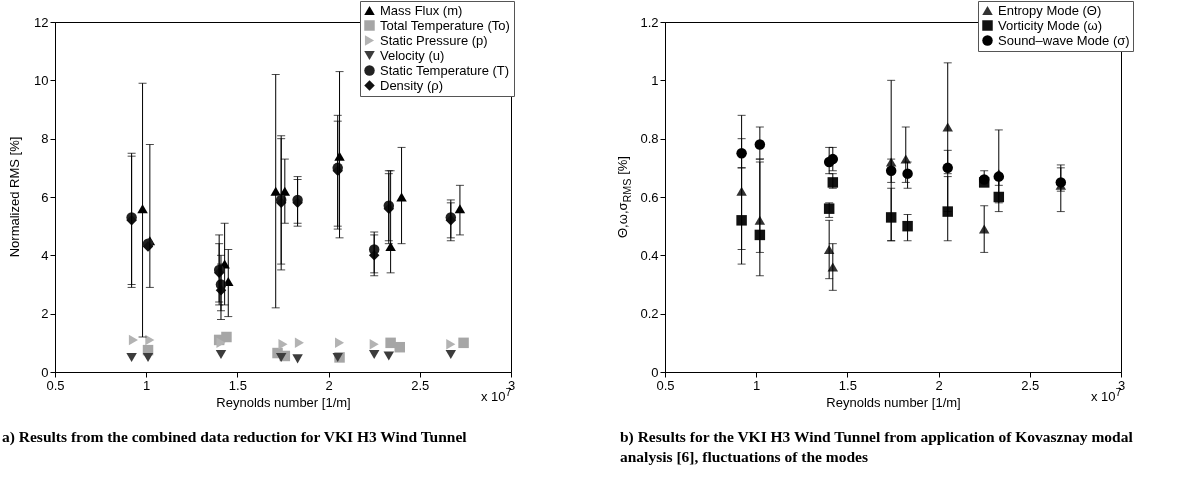 The height and width of the screenshot is (488, 1189). What do you see at coordinates (45, 197) in the screenshot?
I see `y-tick-label: 6` at bounding box center [45, 197].